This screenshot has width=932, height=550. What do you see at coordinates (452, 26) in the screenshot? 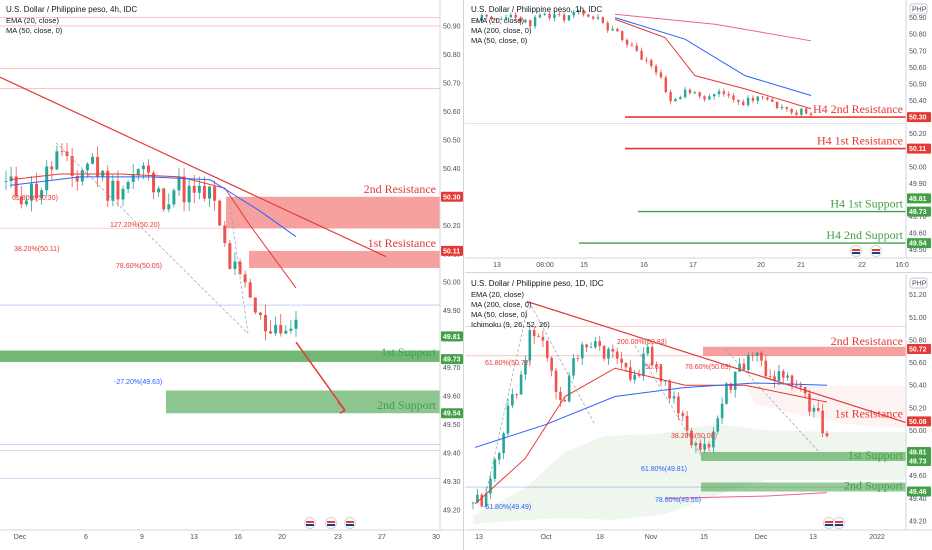
I see `y-tick: 50.90` at bounding box center [452, 26].